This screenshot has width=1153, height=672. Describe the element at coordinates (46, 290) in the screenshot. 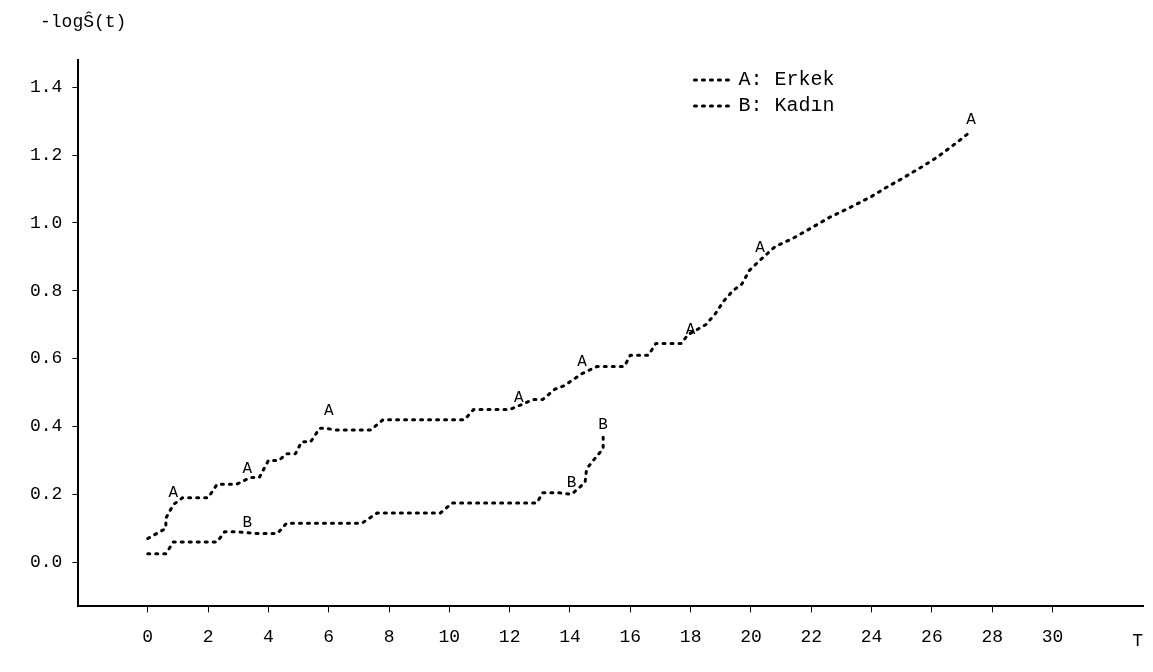

I see `y-tick-label: 0.8` at that location.